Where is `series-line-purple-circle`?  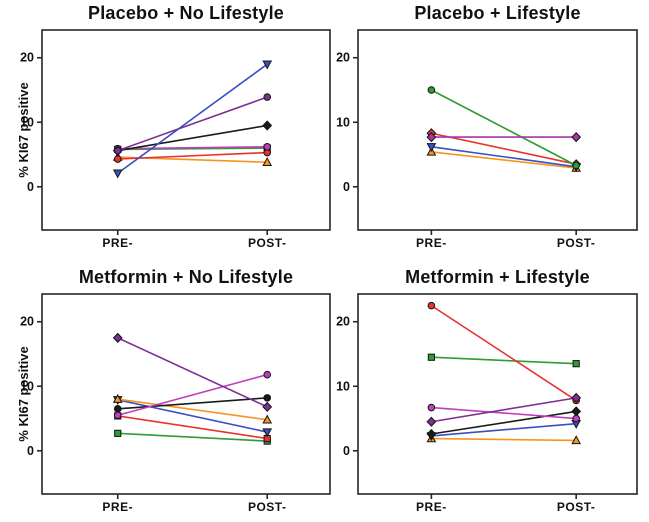 series-line-purple-circle is located at coordinates (192, 124).